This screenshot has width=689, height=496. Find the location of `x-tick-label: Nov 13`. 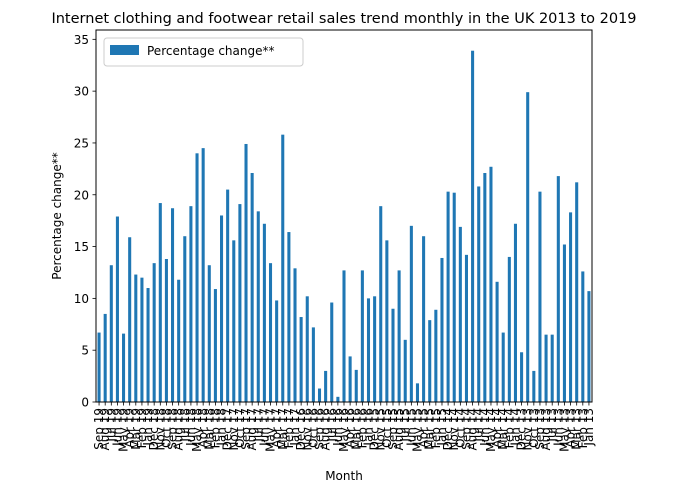

x-tick-label: Nov 13 is located at coordinates (528, 429).